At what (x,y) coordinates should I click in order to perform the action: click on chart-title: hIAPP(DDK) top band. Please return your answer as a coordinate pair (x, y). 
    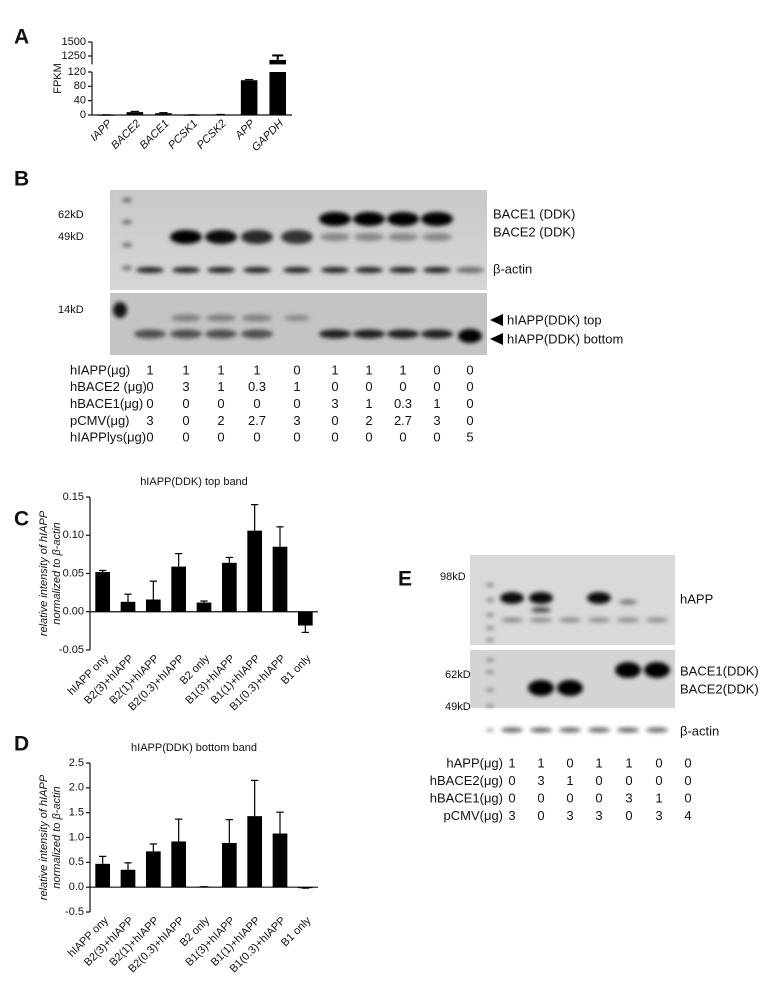
    Looking at the image, I should click on (194, 482).